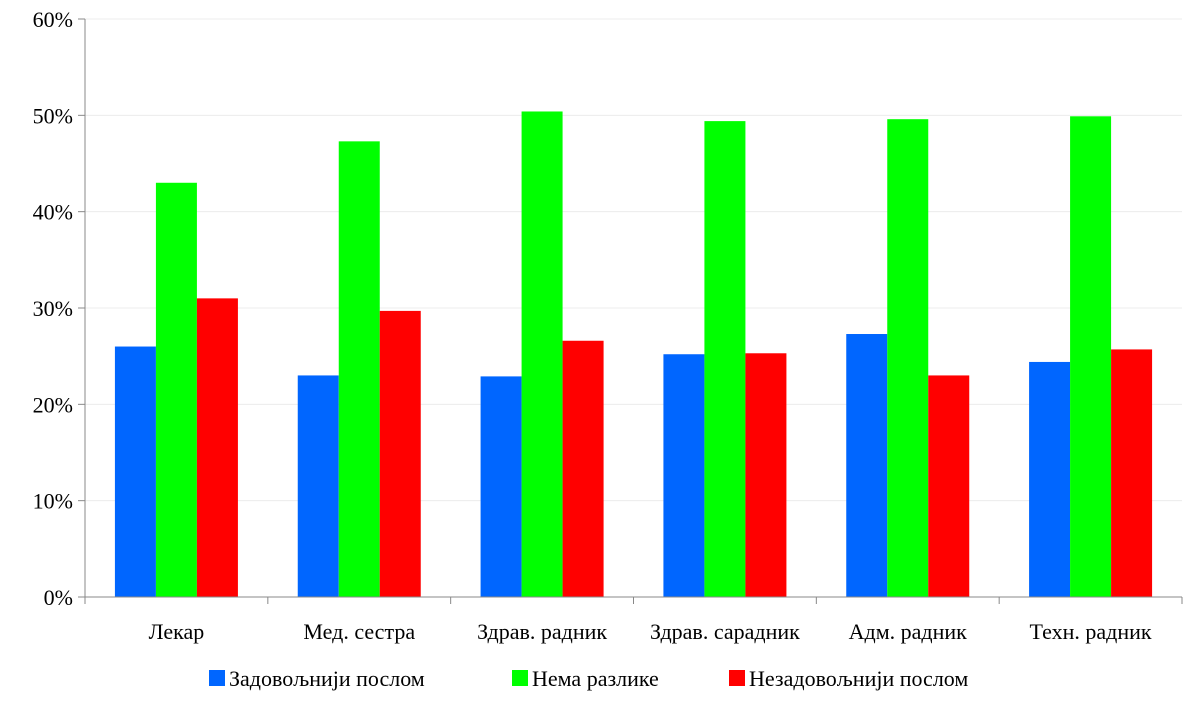 Image resolution: width=1189 pixels, height=704 pixels. Describe the element at coordinates (53, 501) in the screenshot. I see `y-tick-label: 10%` at that location.